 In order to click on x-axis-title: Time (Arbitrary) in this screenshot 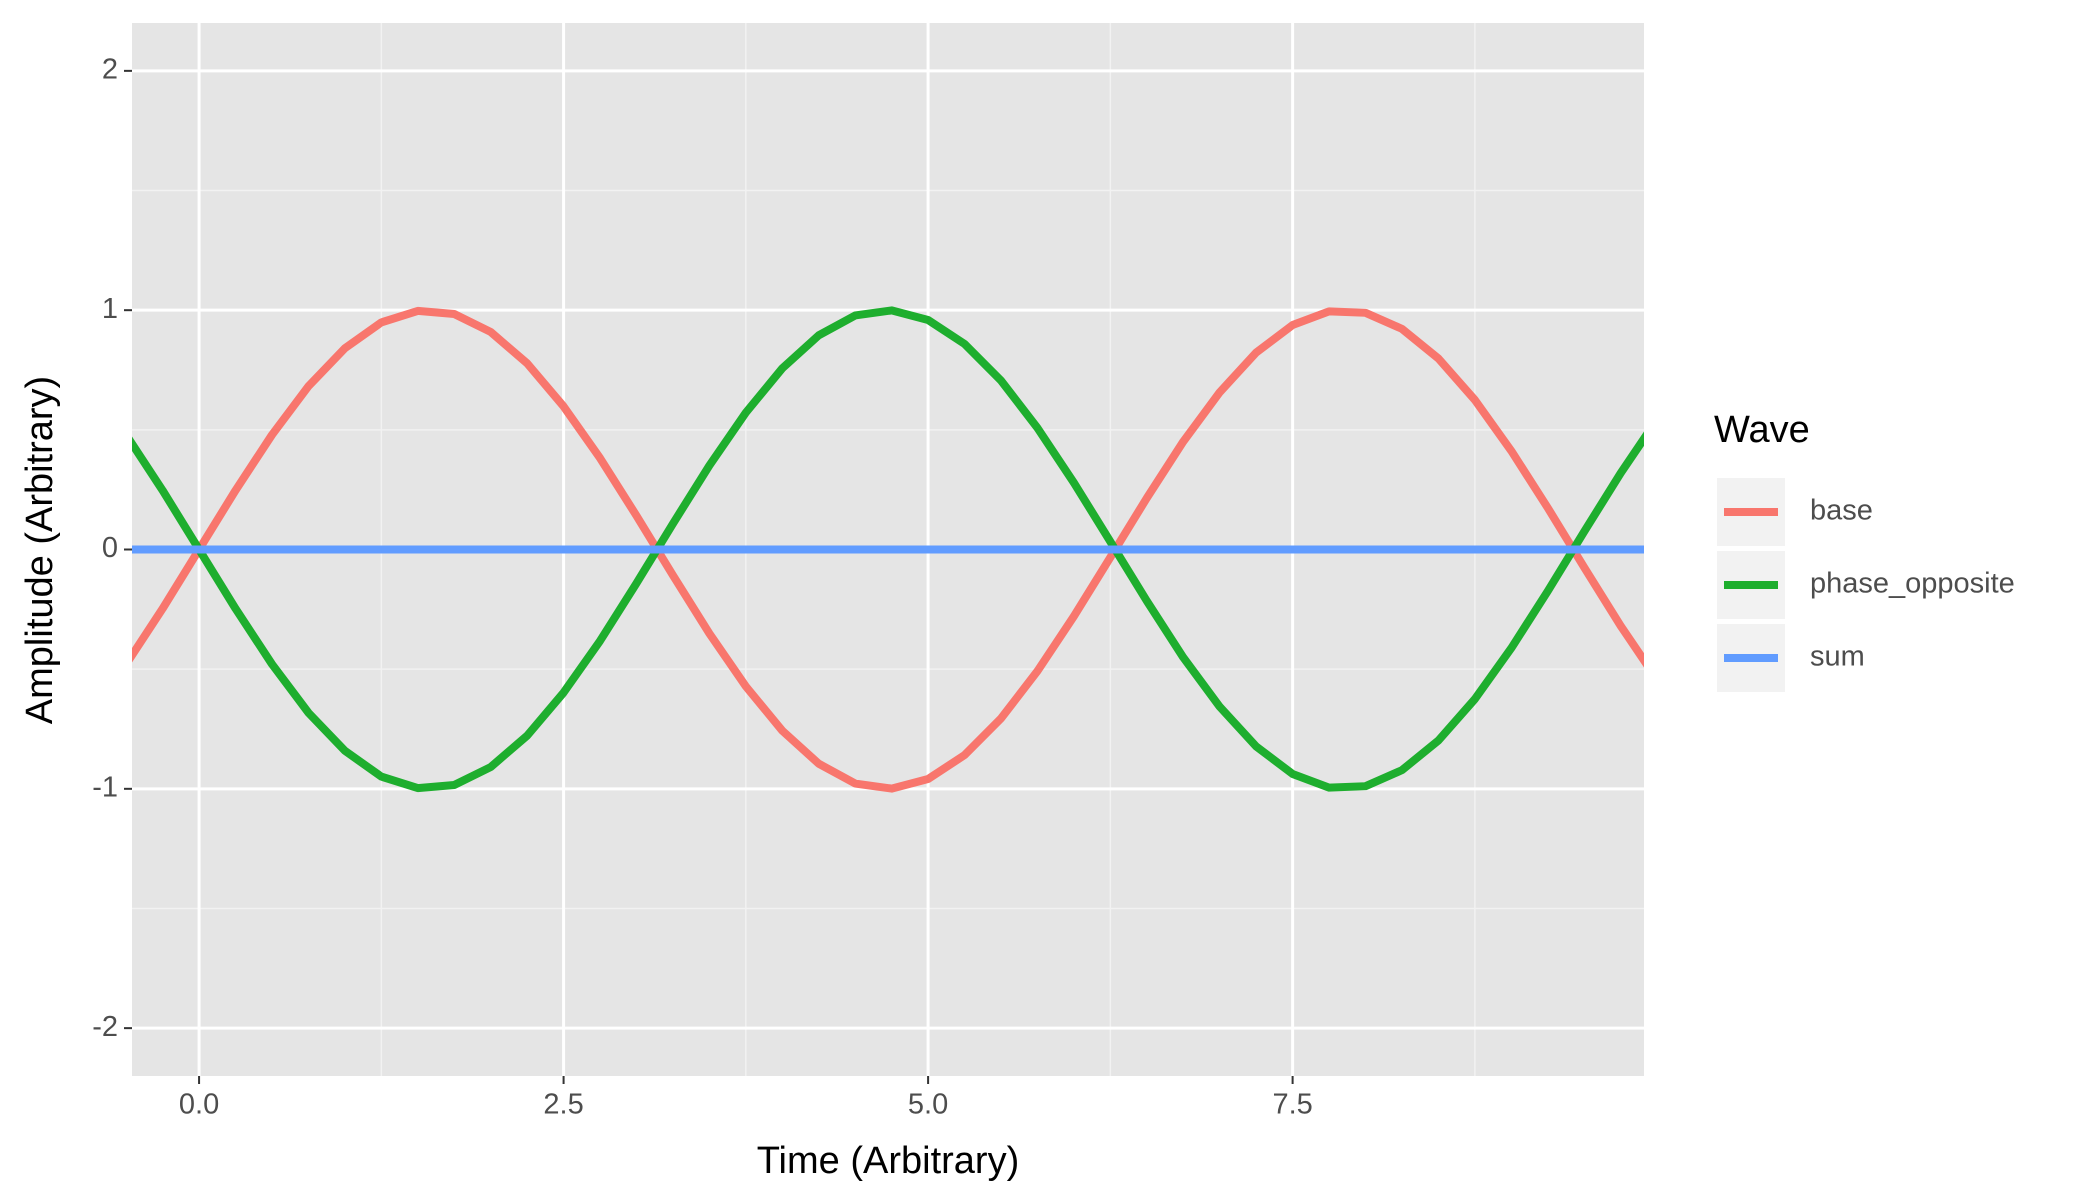, I will do `click(888, 1161)`.